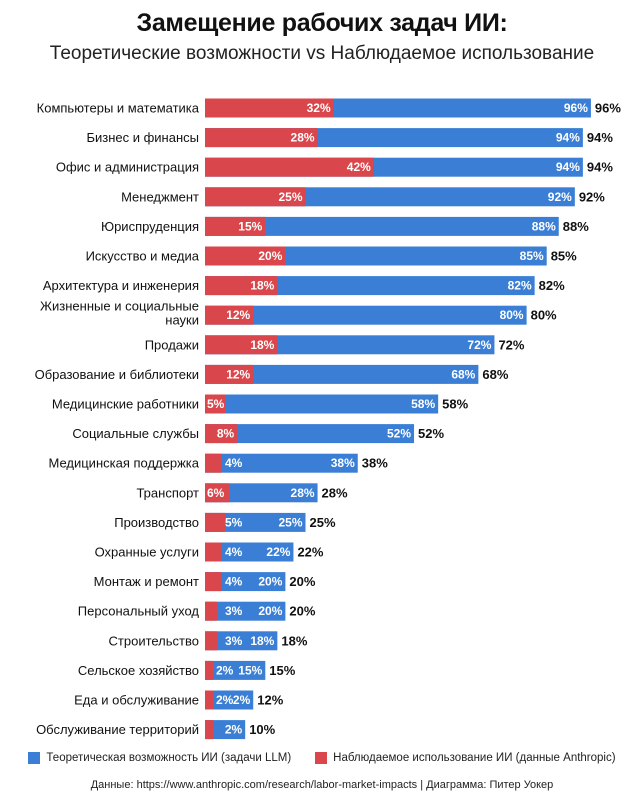  I want to click on category-label: Жизненные и социальные науки, so click(119, 313).